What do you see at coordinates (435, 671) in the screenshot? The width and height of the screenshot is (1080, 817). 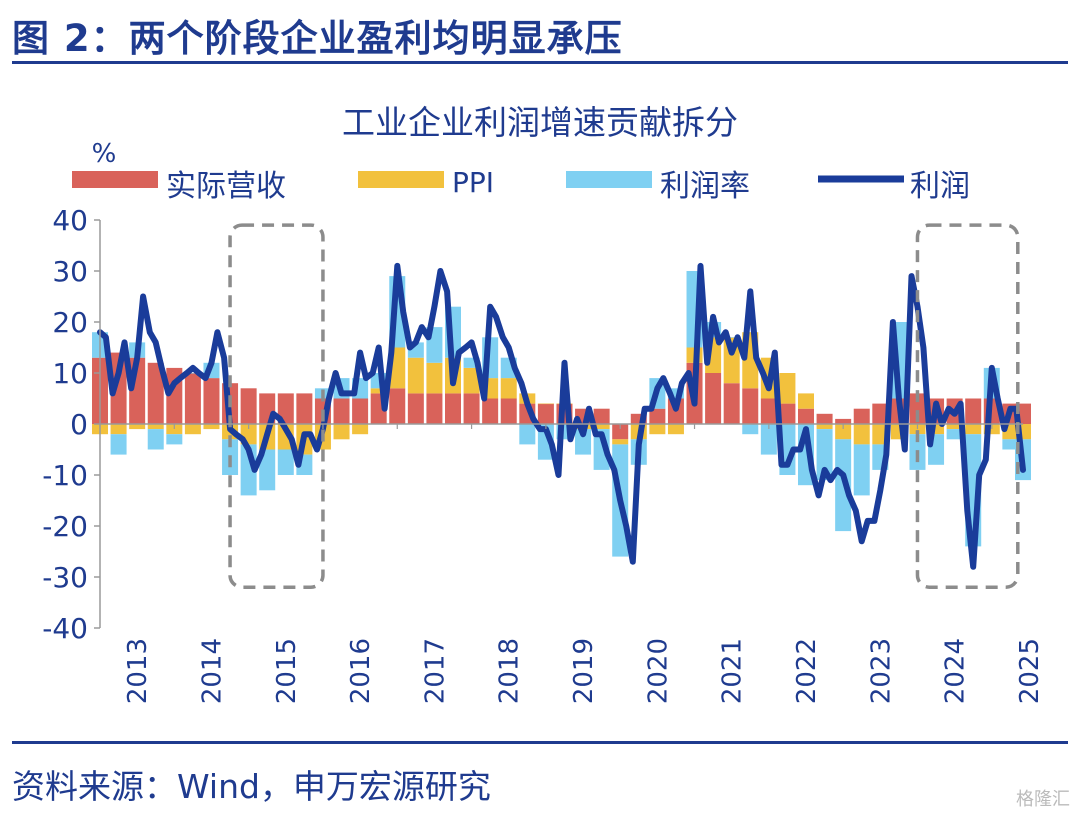 I see `x-tick-label: 2017` at bounding box center [435, 671].